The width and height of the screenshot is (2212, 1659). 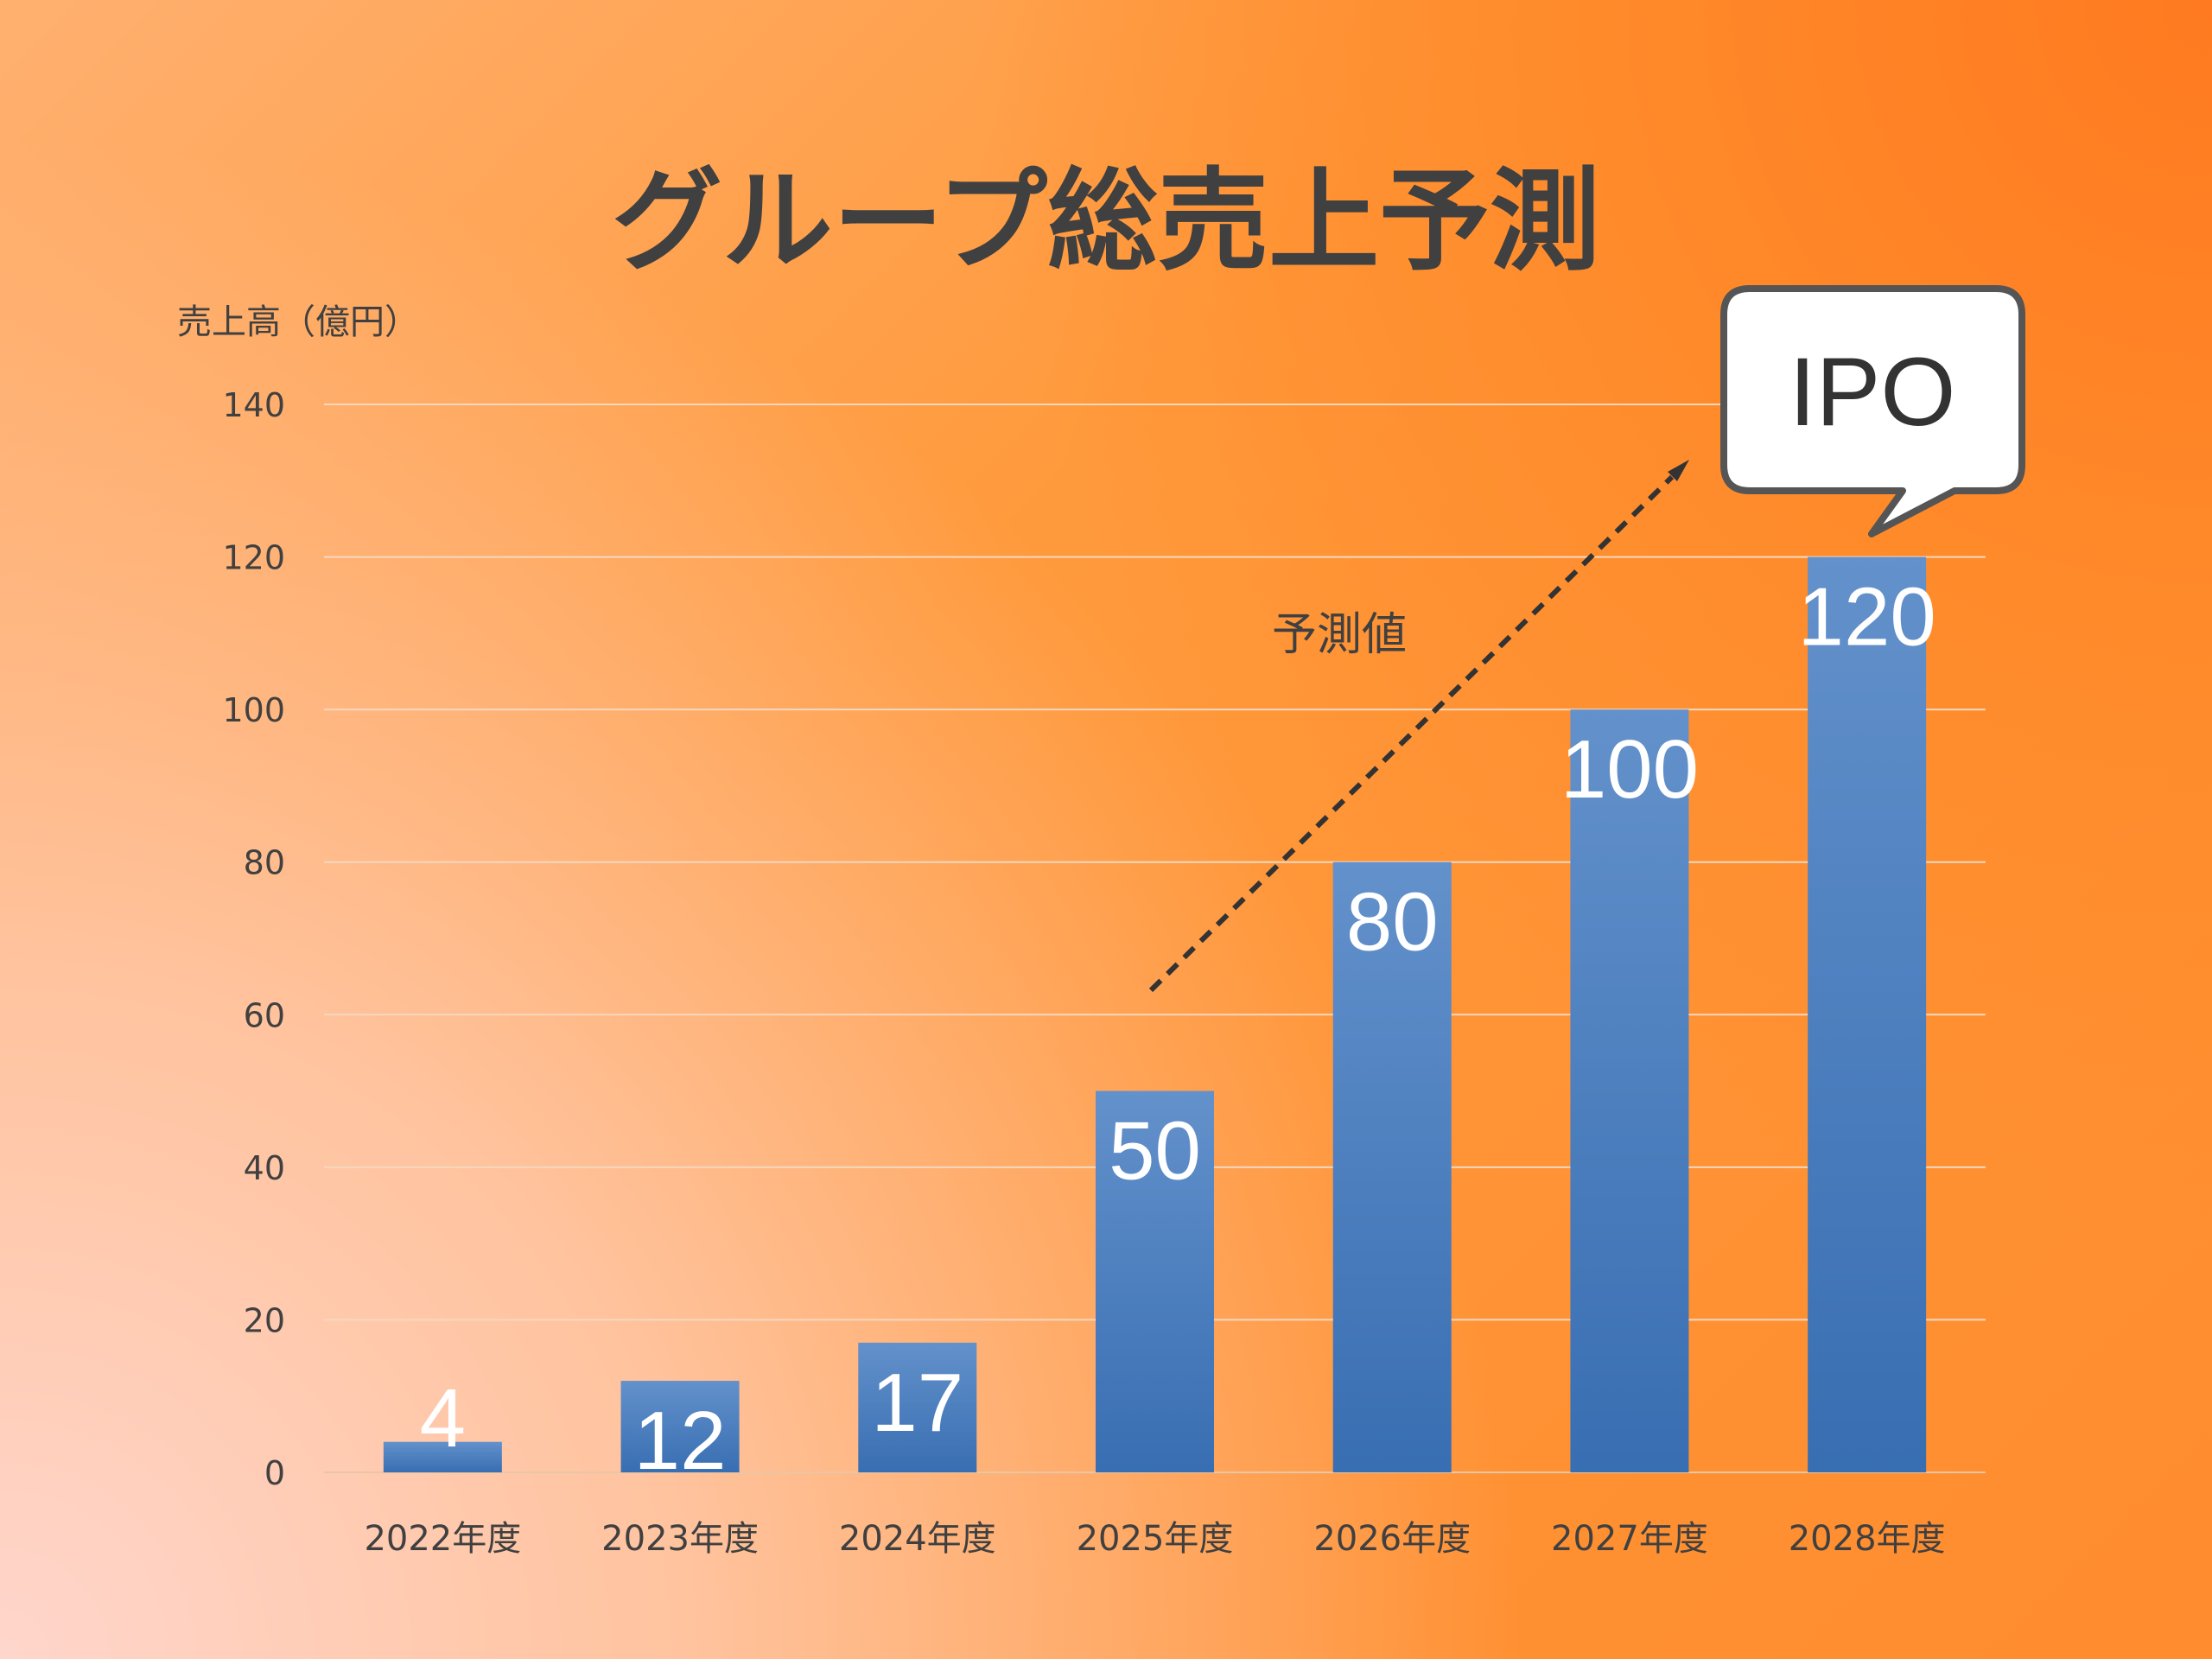 I want to click on ipo-callout-bubble, so click(x=1873, y=411).